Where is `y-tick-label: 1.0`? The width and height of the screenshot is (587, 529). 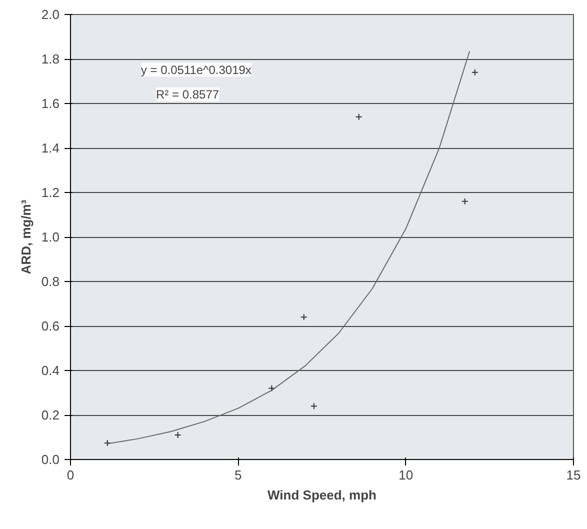
y-tick-label: 1.0 is located at coordinates (50, 237).